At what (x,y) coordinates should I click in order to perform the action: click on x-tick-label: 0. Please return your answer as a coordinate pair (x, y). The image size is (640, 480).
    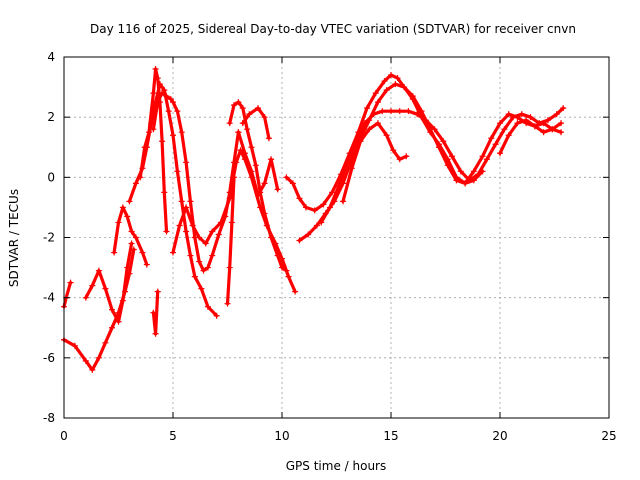
    Looking at the image, I should click on (64, 436).